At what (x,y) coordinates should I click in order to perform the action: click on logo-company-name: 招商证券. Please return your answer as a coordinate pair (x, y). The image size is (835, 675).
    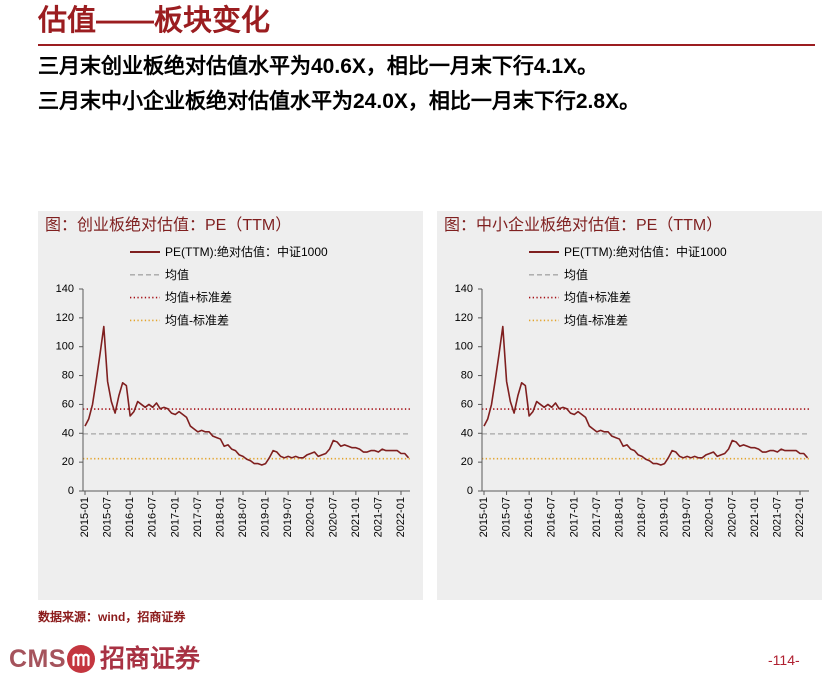
    Looking at the image, I should click on (150, 659).